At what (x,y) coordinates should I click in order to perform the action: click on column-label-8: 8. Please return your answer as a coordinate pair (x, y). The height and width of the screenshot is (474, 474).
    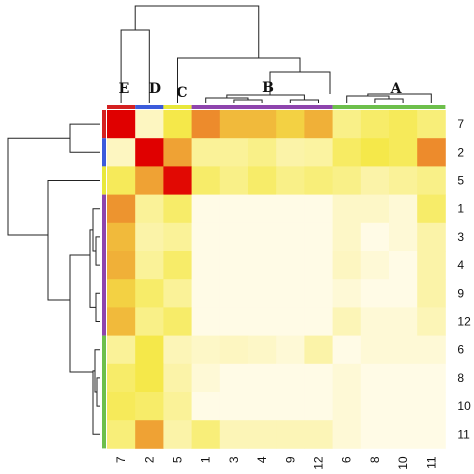
    Looking at the image, I should click on (375, 459).